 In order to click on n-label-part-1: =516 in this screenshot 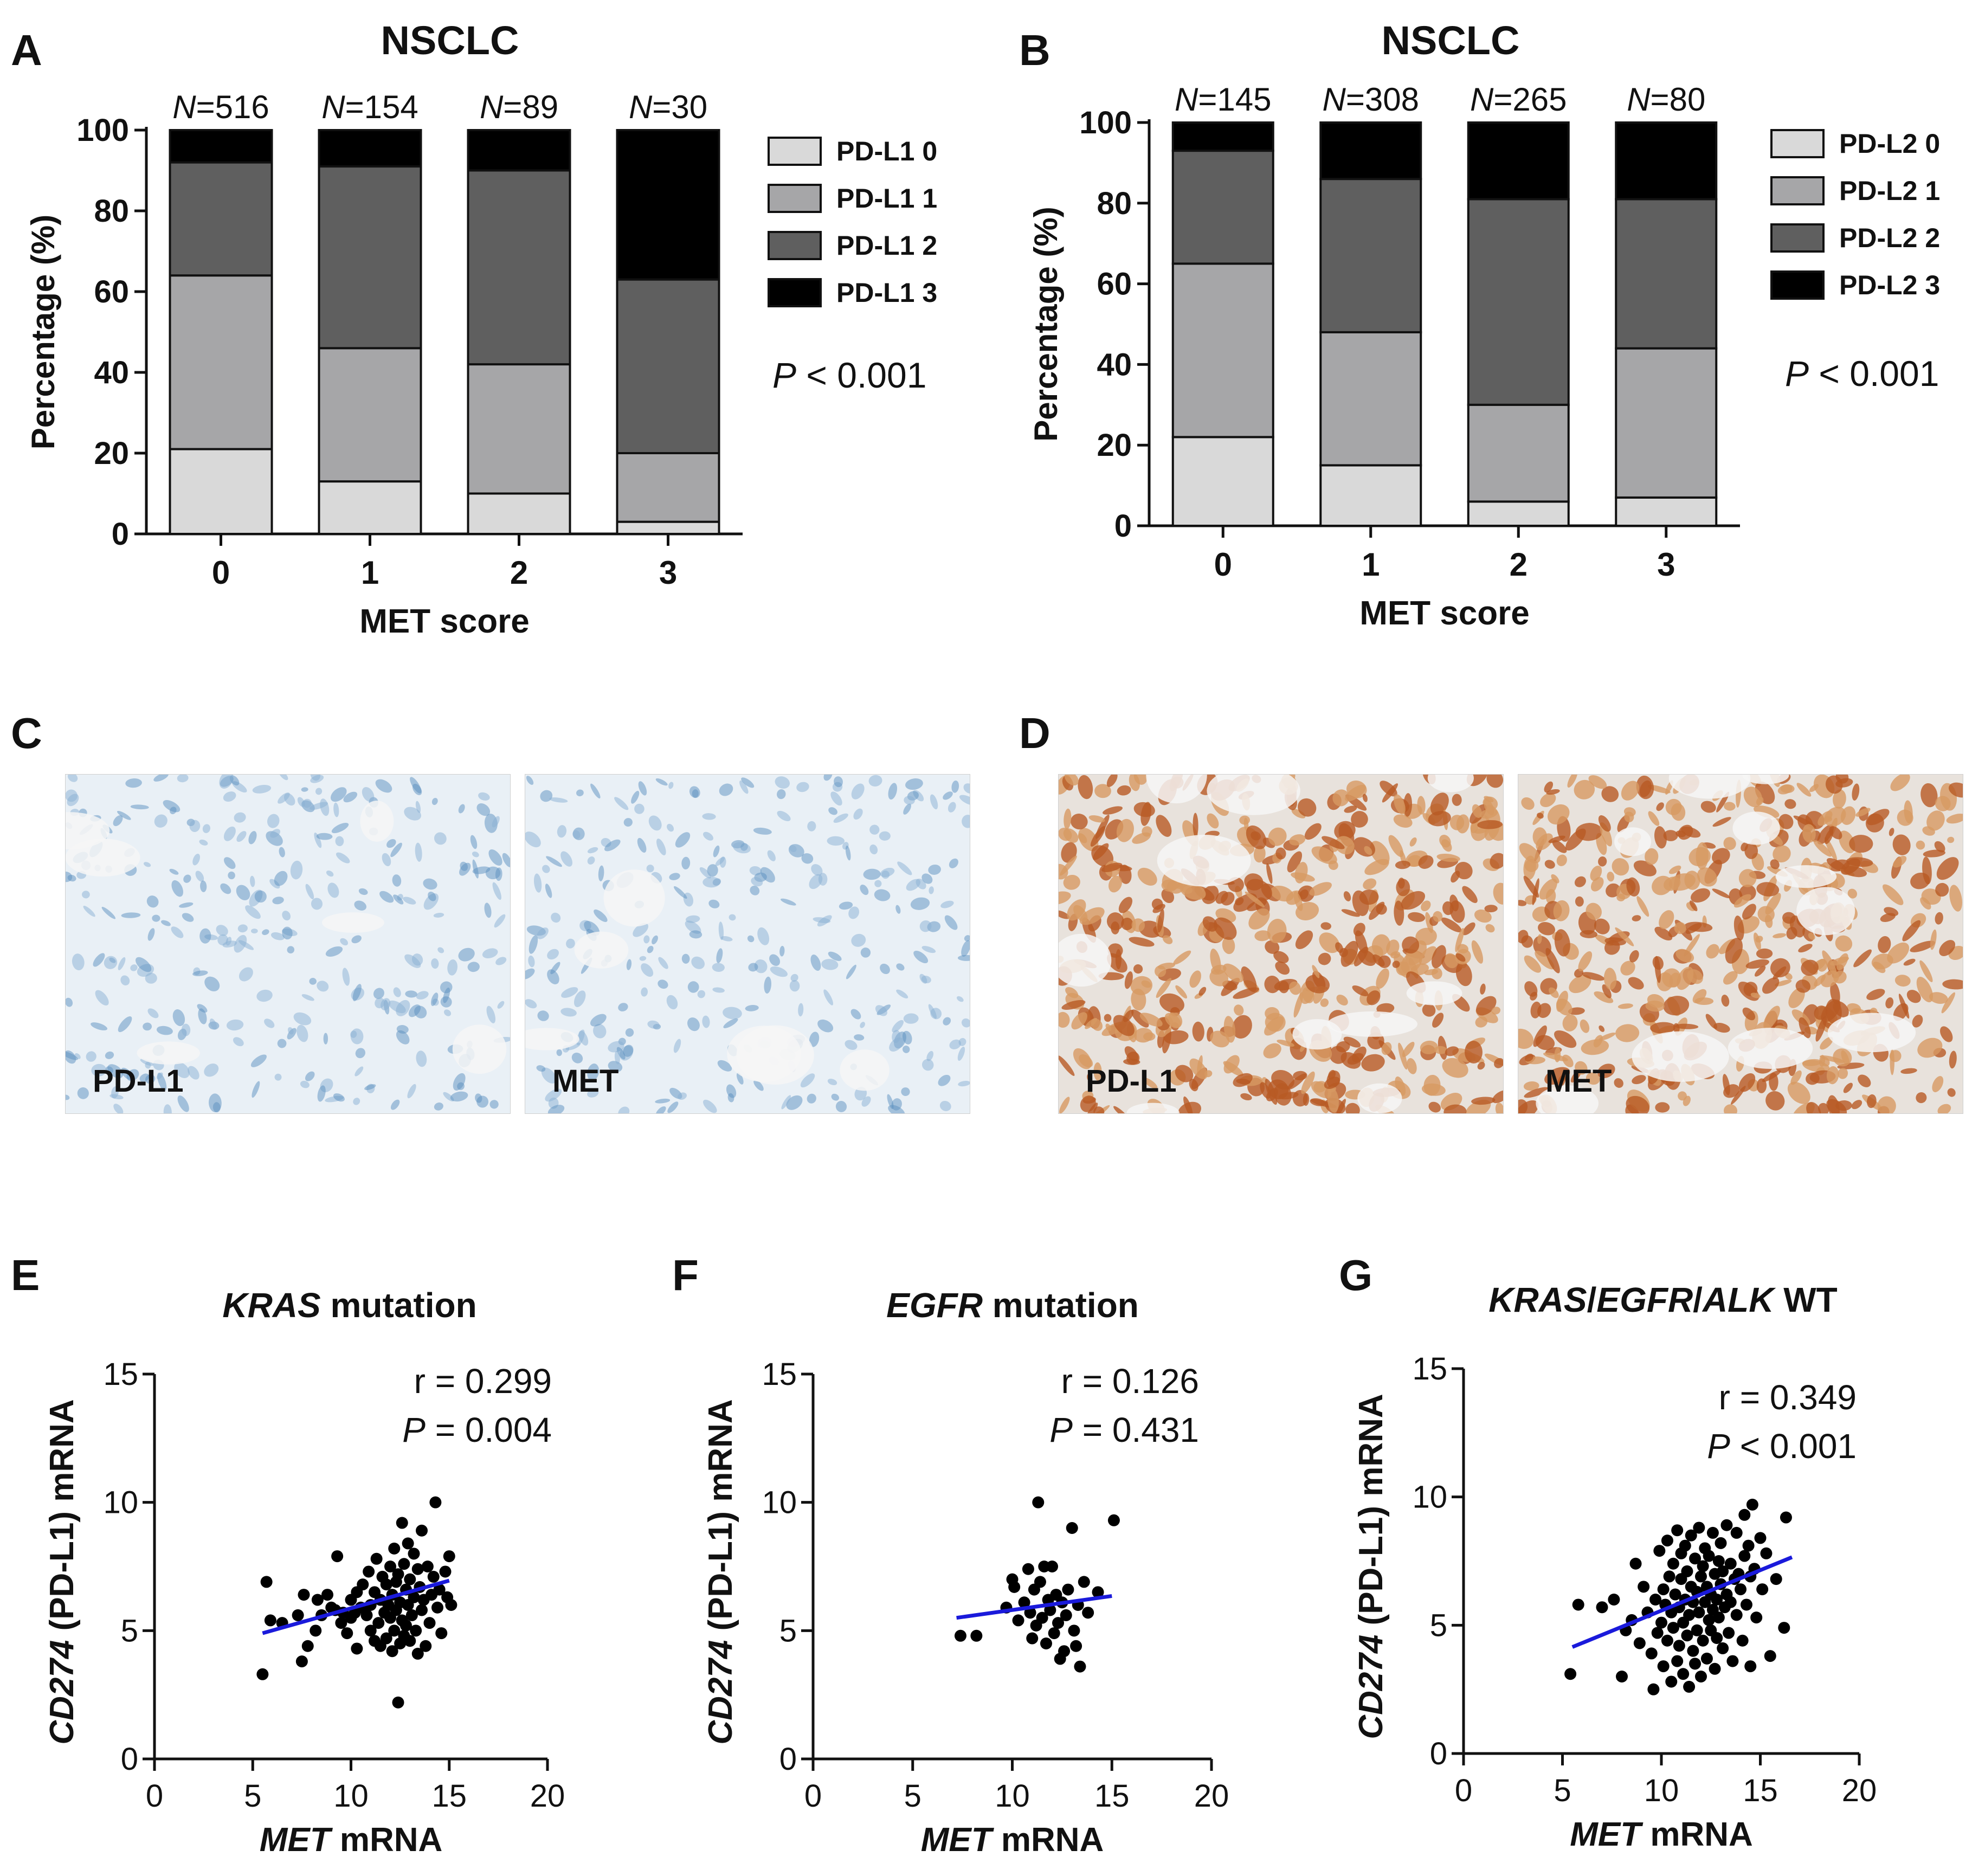, I will do `click(232, 107)`.